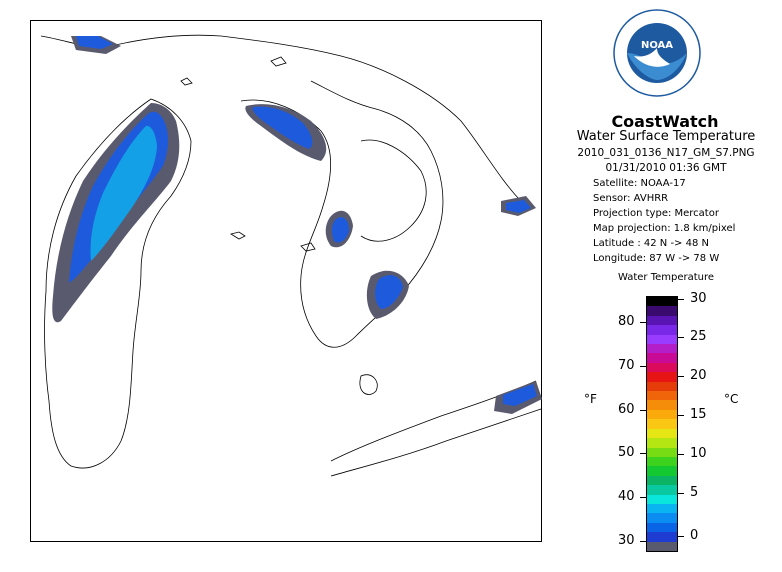  What do you see at coordinates (393, 190) in the screenshot?
I see `georgian-bay-shoreline` at bounding box center [393, 190].